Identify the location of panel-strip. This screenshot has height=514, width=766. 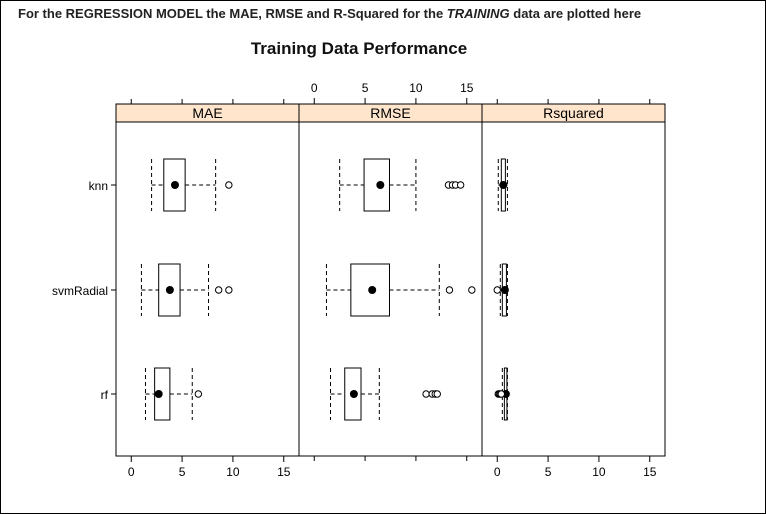
(573, 113).